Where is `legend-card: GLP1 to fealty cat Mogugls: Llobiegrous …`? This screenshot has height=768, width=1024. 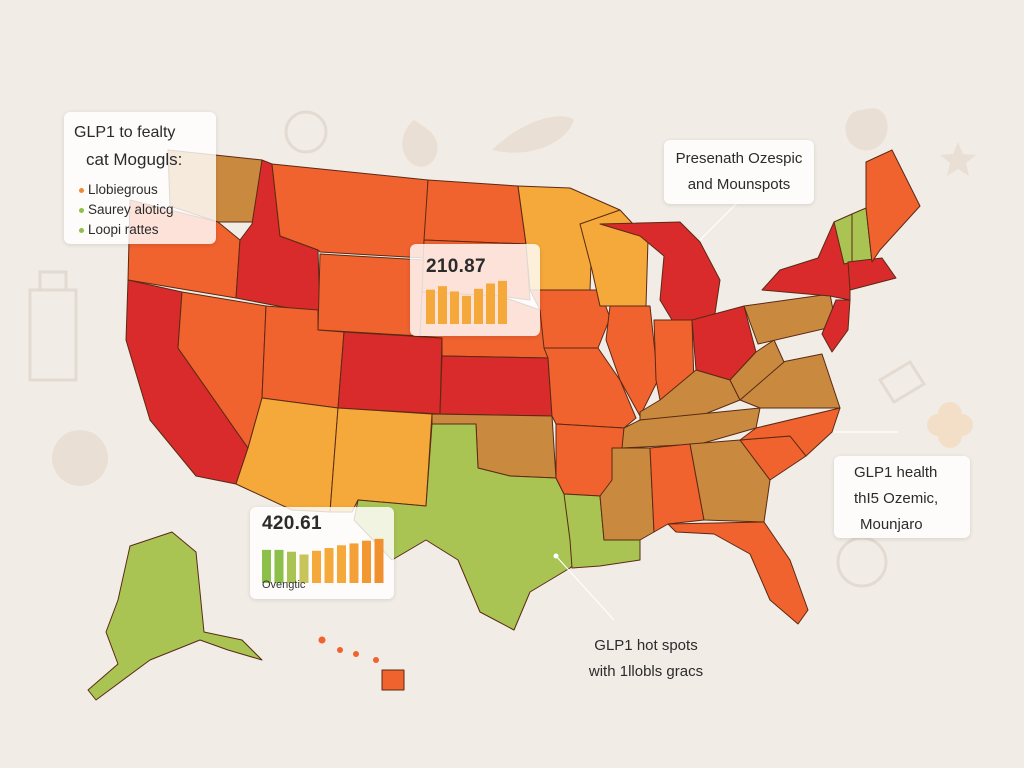 legend-card: GLP1 to fealty cat Mogugls: Llobiegrous … is located at coordinates (140, 178).